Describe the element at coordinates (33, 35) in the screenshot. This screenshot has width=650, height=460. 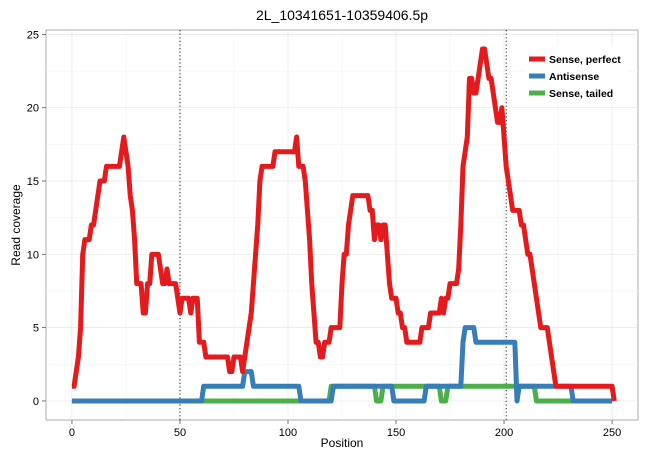
I see `y-tick-label: 25` at that location.